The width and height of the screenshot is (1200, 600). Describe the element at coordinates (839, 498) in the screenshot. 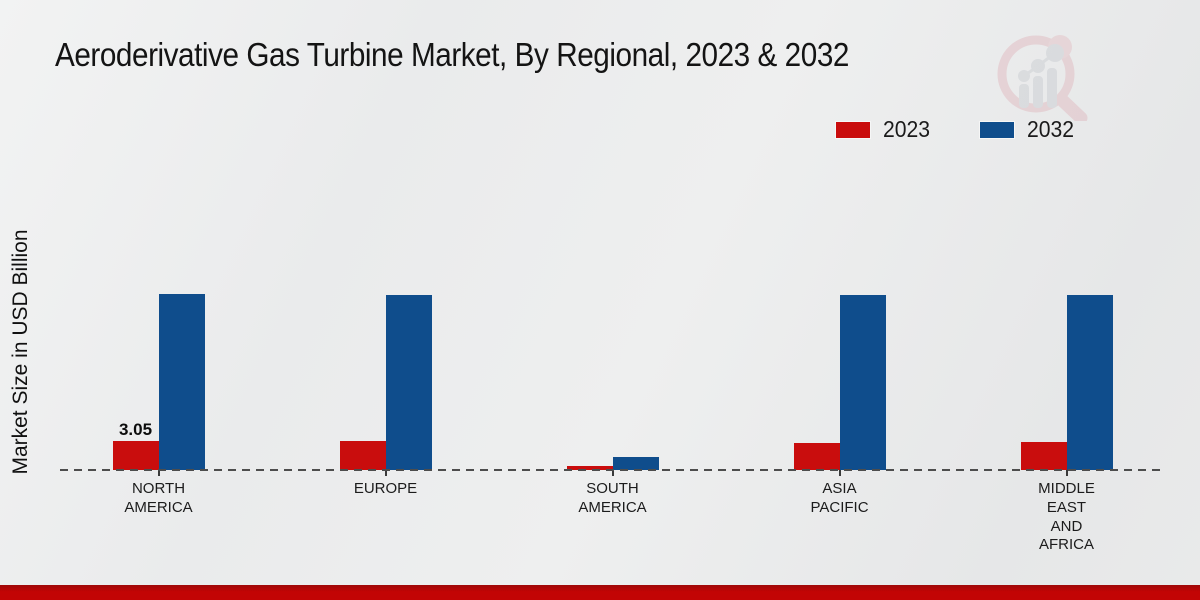

I see `category-label-asia-pacific: ASIA PACIFIC` at that location.